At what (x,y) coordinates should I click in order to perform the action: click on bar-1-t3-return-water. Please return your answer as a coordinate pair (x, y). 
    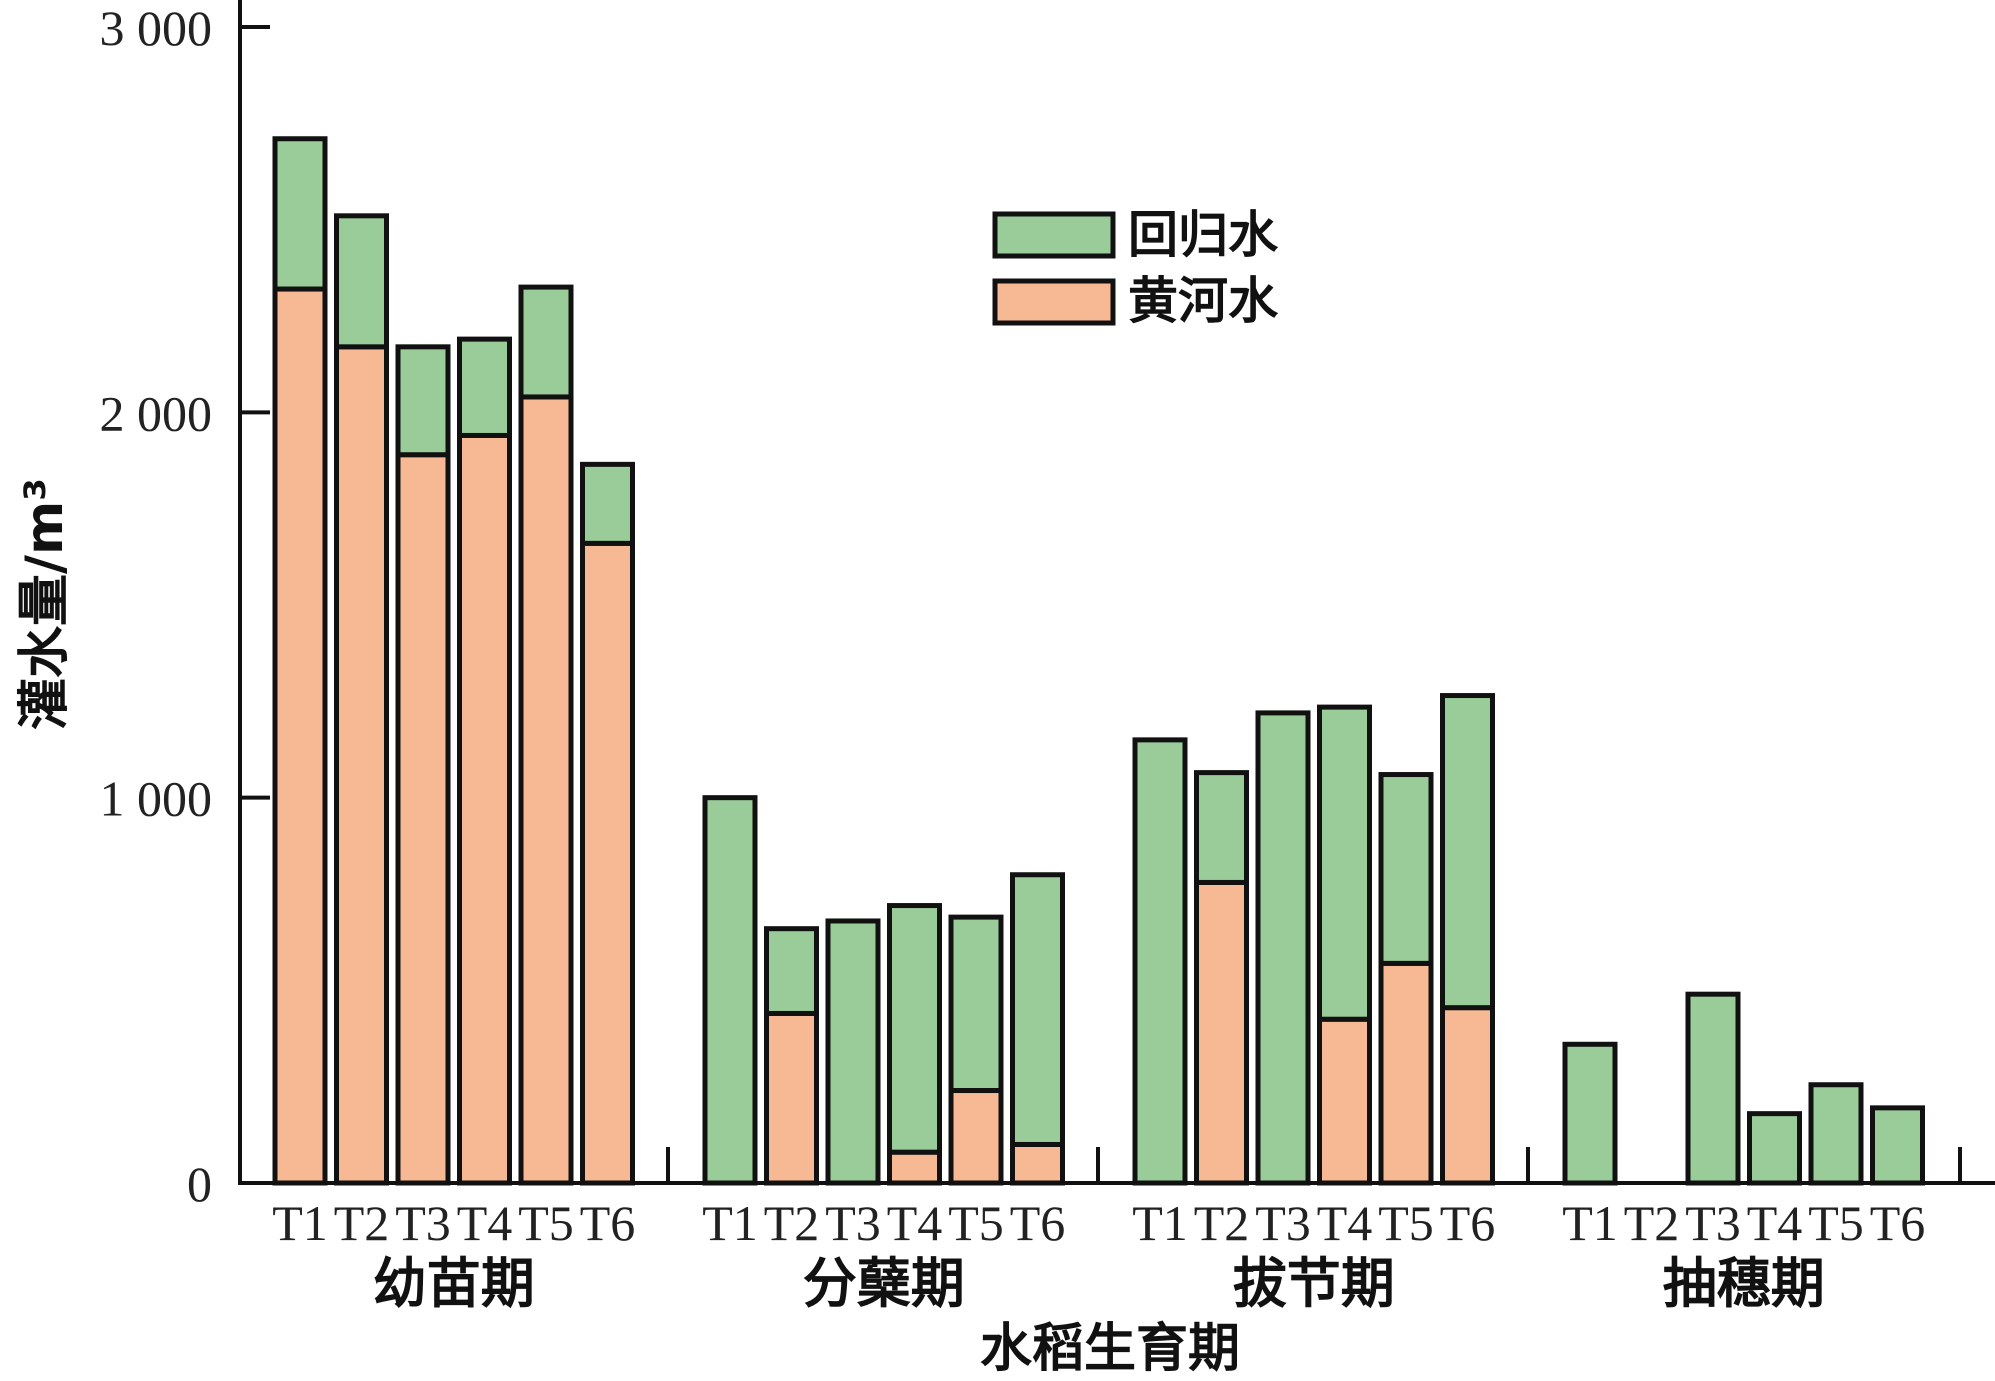
    Looking at the image, I should click on (853, 1052).